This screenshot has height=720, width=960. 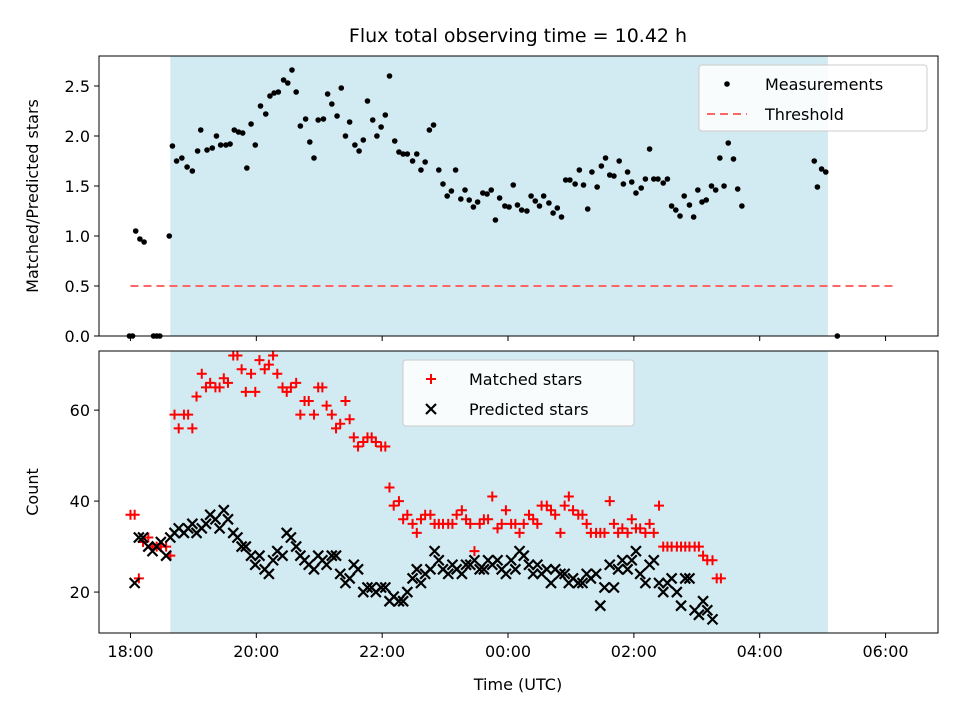 What do you see at coordinates (518, 36) in the screenshot?
I see `chart-title: Flux total observing time = 10.42 h` at bounding box center [518, 36].